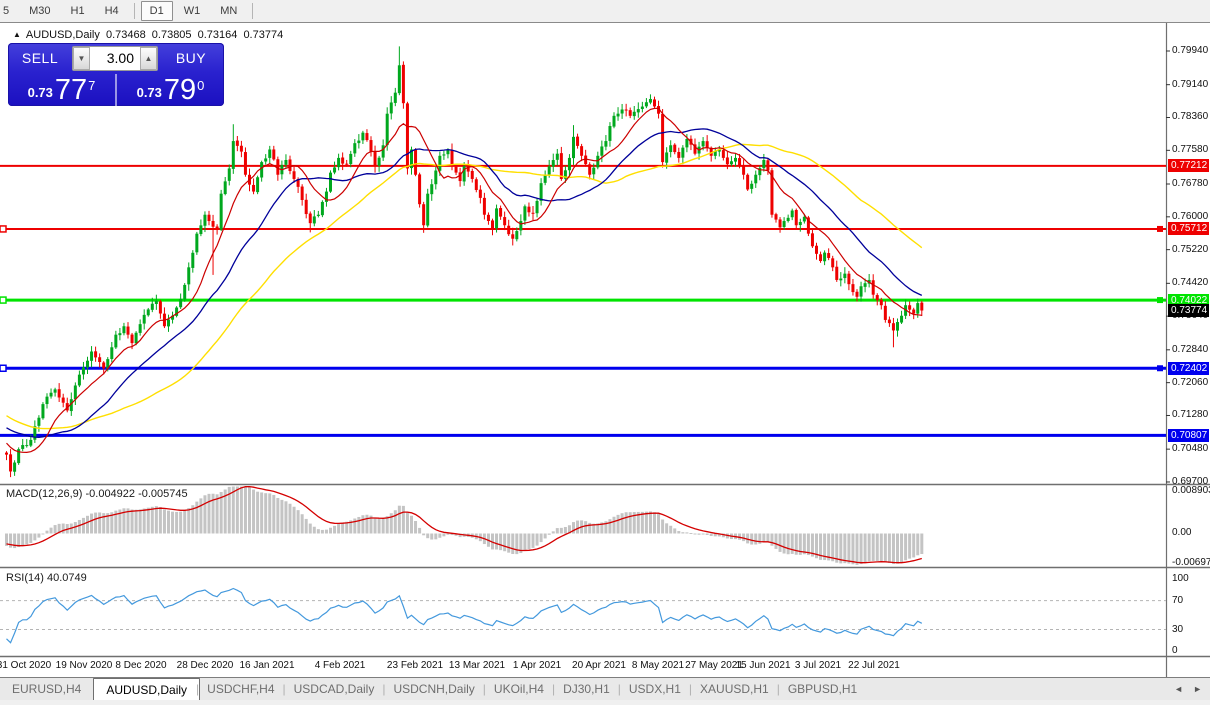 This screenshot has width=1210, height=705. I want to click on line-price-tag: 0.77212, so click(1188, 166).